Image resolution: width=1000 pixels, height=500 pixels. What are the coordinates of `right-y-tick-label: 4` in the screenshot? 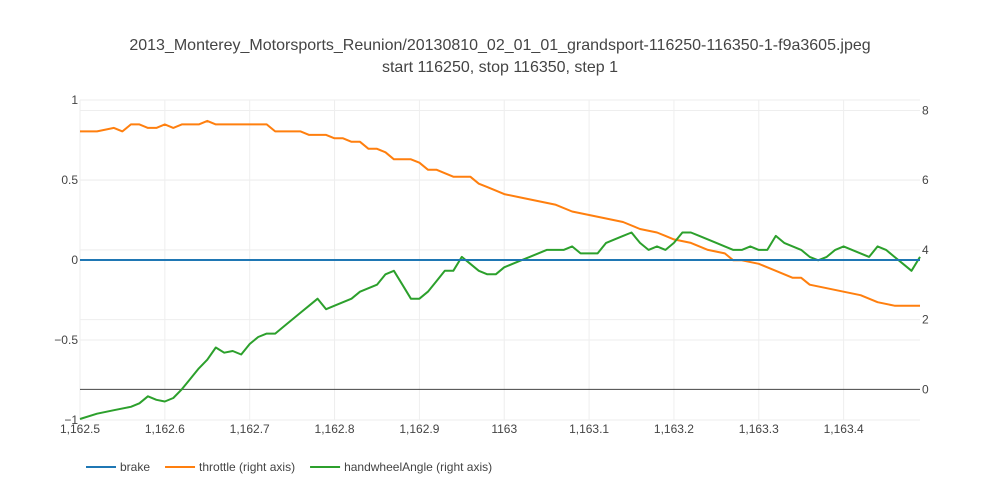 It's located at (925, 250).